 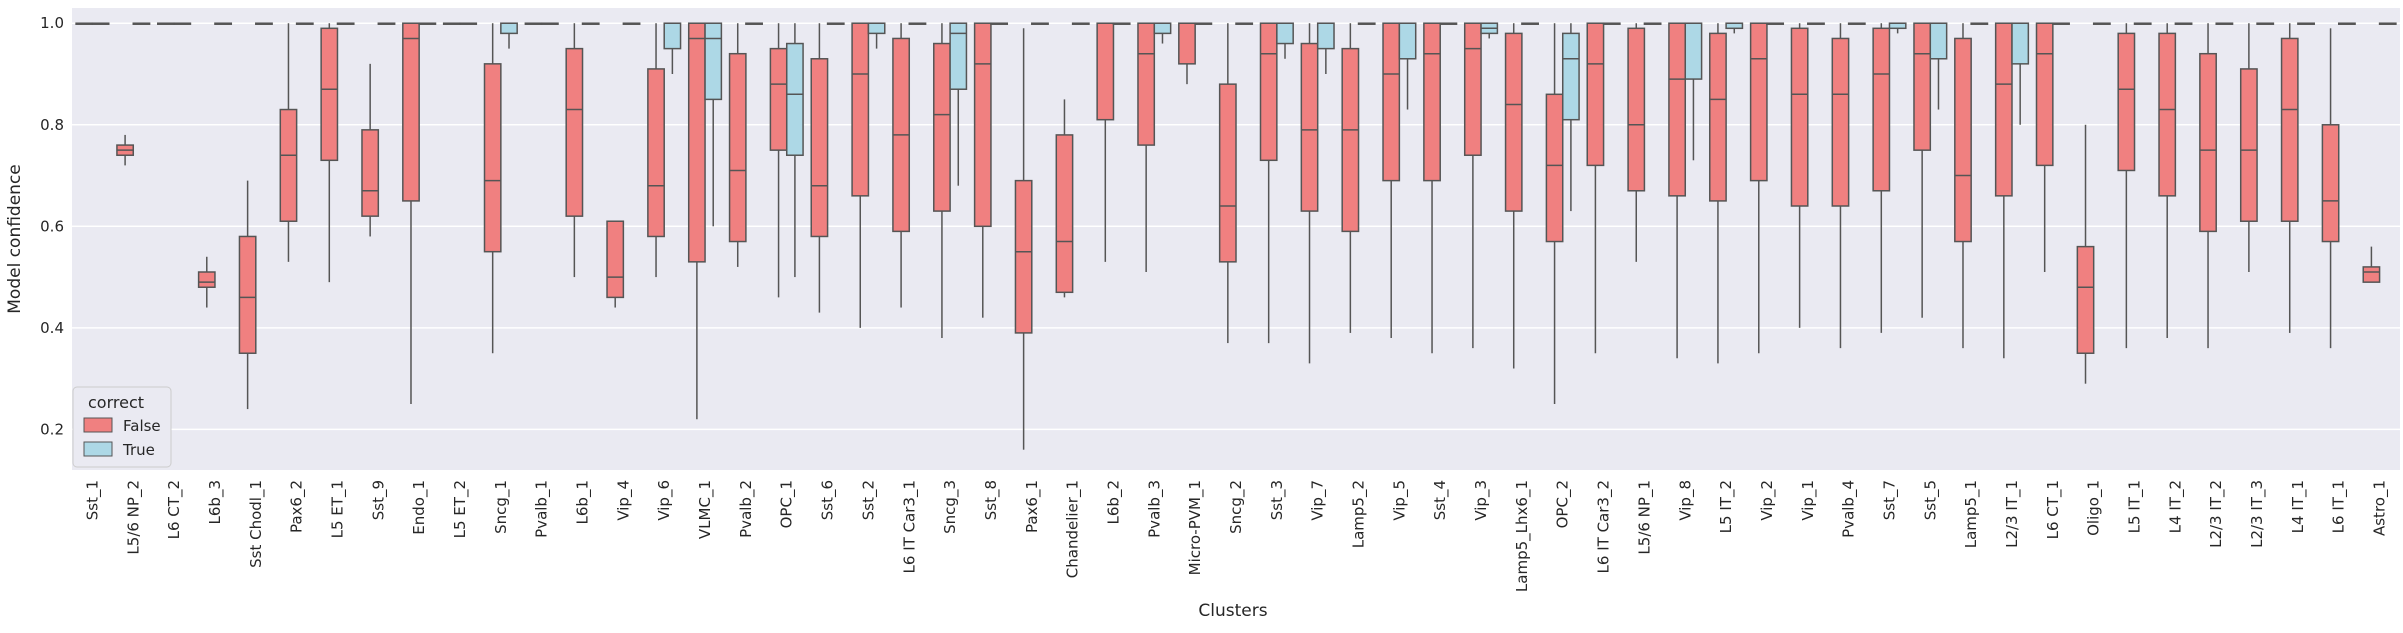 I want to click on x-tick-label: Pax6_1, so click(x=1032, y=506).